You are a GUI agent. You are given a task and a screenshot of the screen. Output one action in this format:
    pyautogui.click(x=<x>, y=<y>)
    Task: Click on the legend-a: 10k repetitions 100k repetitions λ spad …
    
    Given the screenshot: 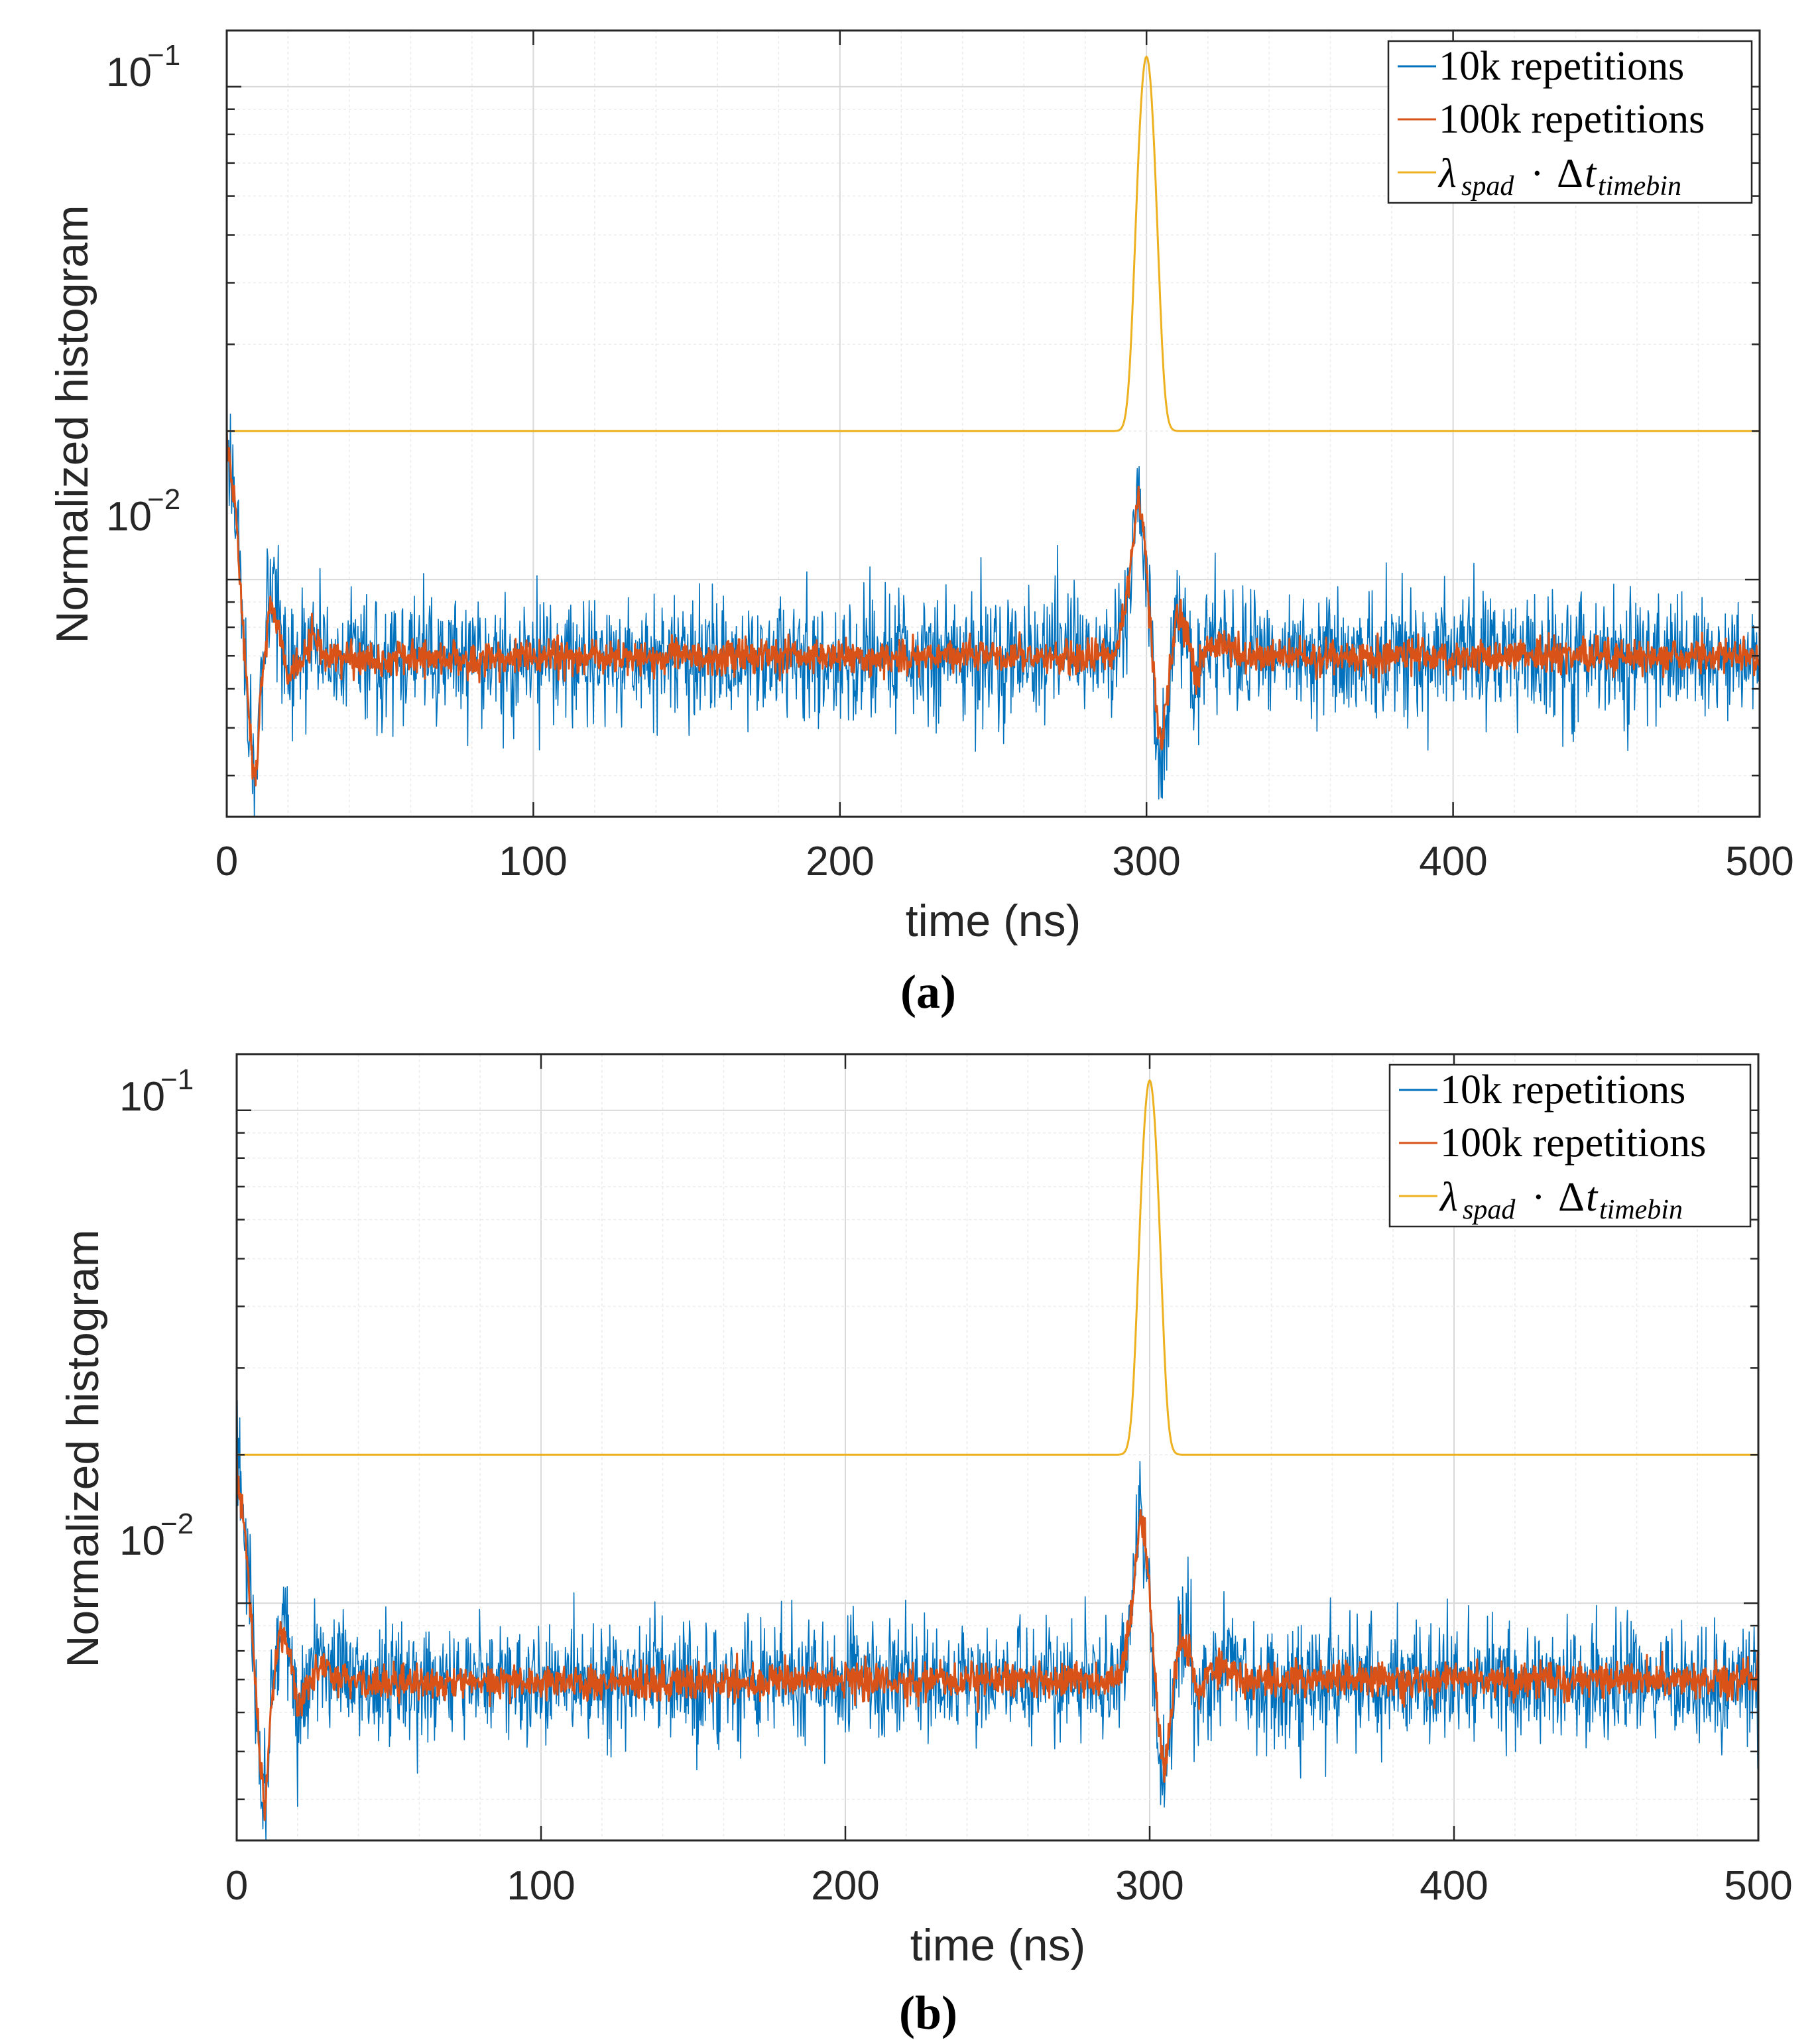 What is the action you would take?
    pyautogui.click(x=1570, y=122)
    